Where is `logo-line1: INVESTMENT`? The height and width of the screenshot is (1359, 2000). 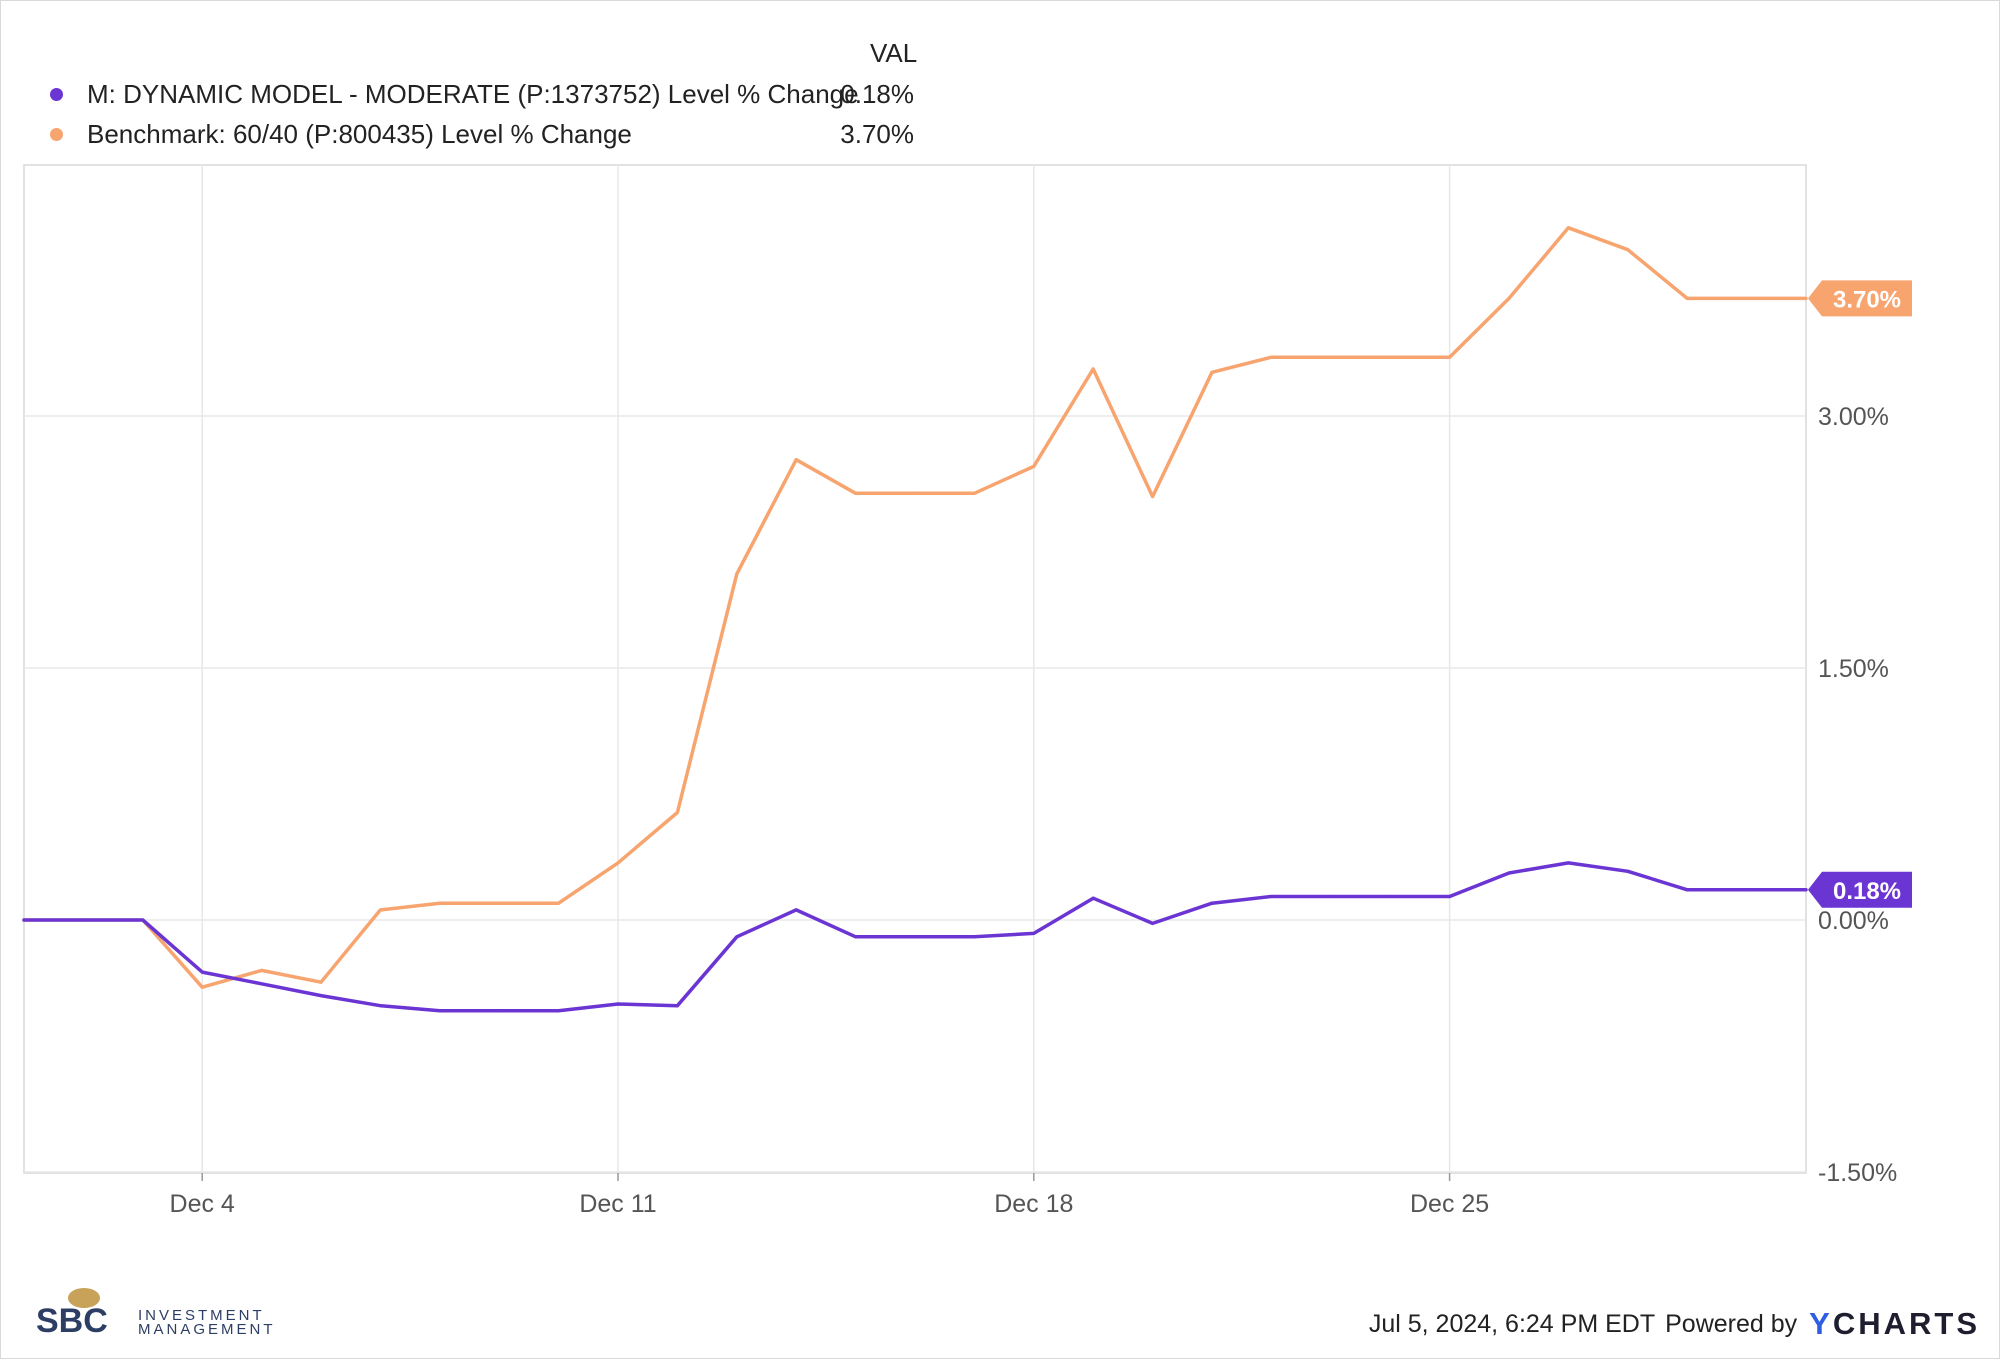
logo-line1: INVESTMENT is located at coordinates (201, 1315).